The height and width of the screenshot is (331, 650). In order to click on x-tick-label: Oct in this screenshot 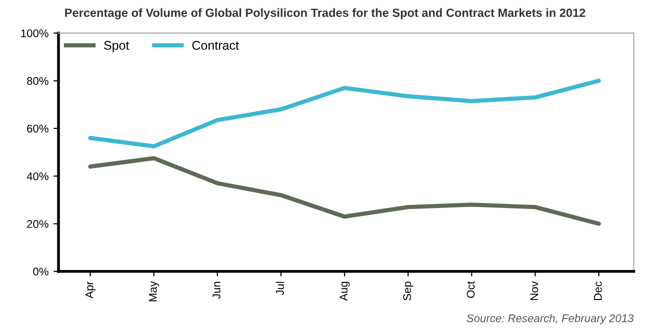, I will do `click(470, 289)`.